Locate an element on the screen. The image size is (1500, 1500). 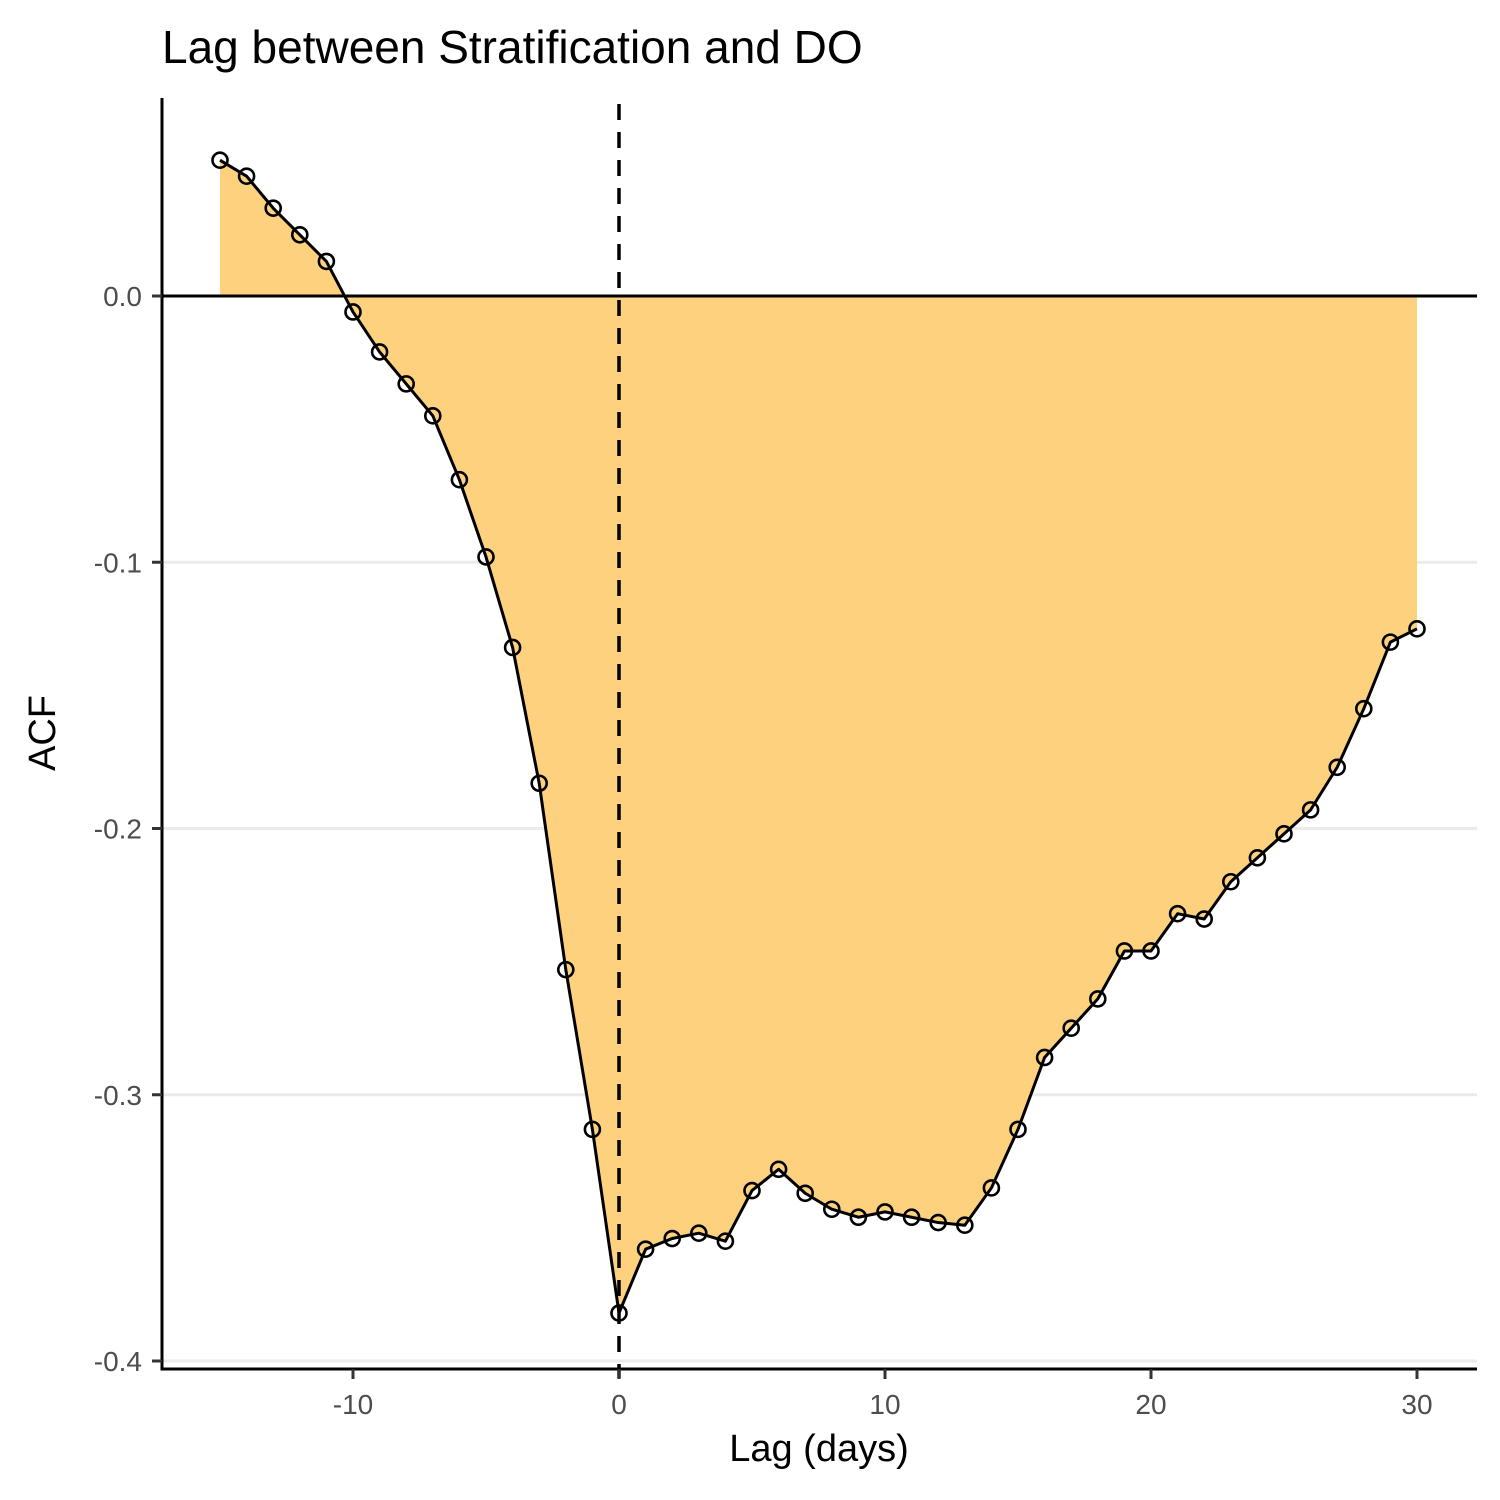
y-axis-ticks: 0.0 -0.1 -0.2 -0.3 -0.4 is located at coordinates (128, 829).